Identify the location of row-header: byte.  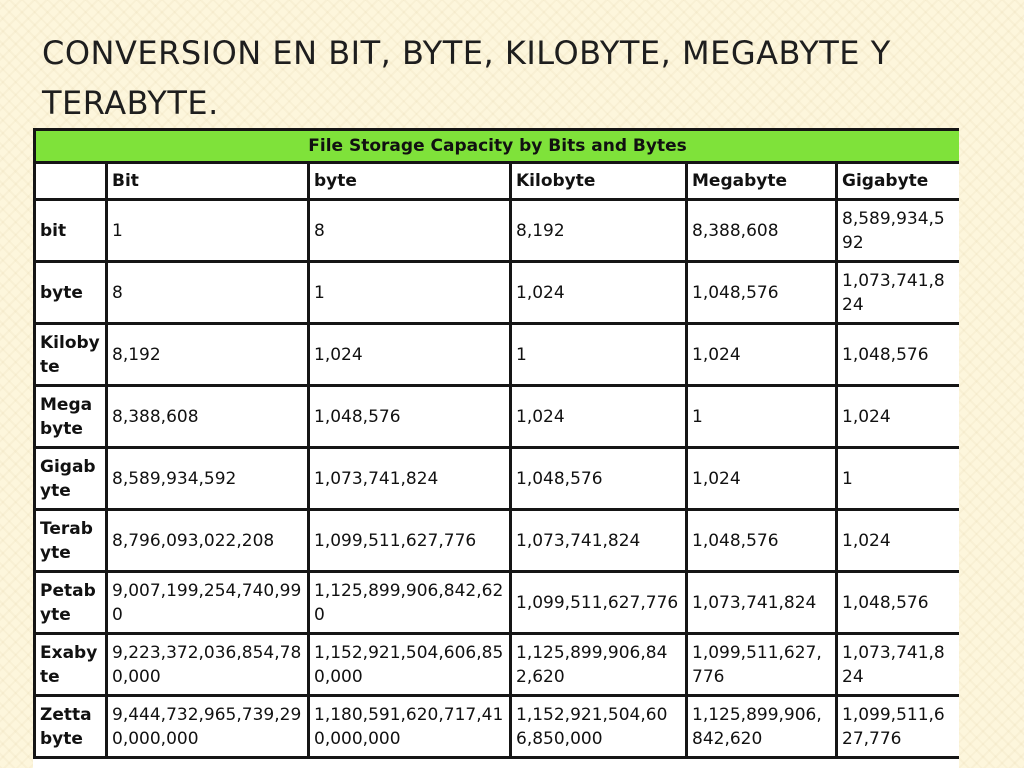
(70, 292).